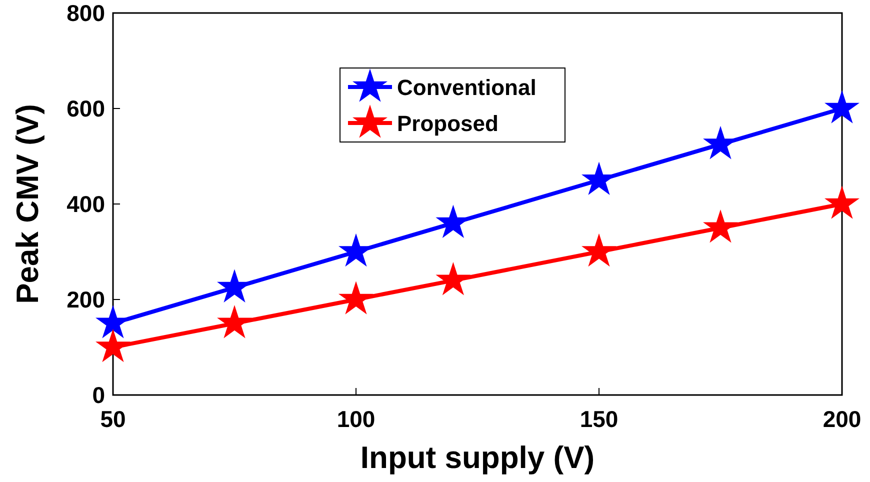 Image resolution: width=870 pixels, height=482 pixels. What do you see at coordinates (599, 419) in the screenshot?
I see `x-tick-label: 150` at bounding box center [599, 419].